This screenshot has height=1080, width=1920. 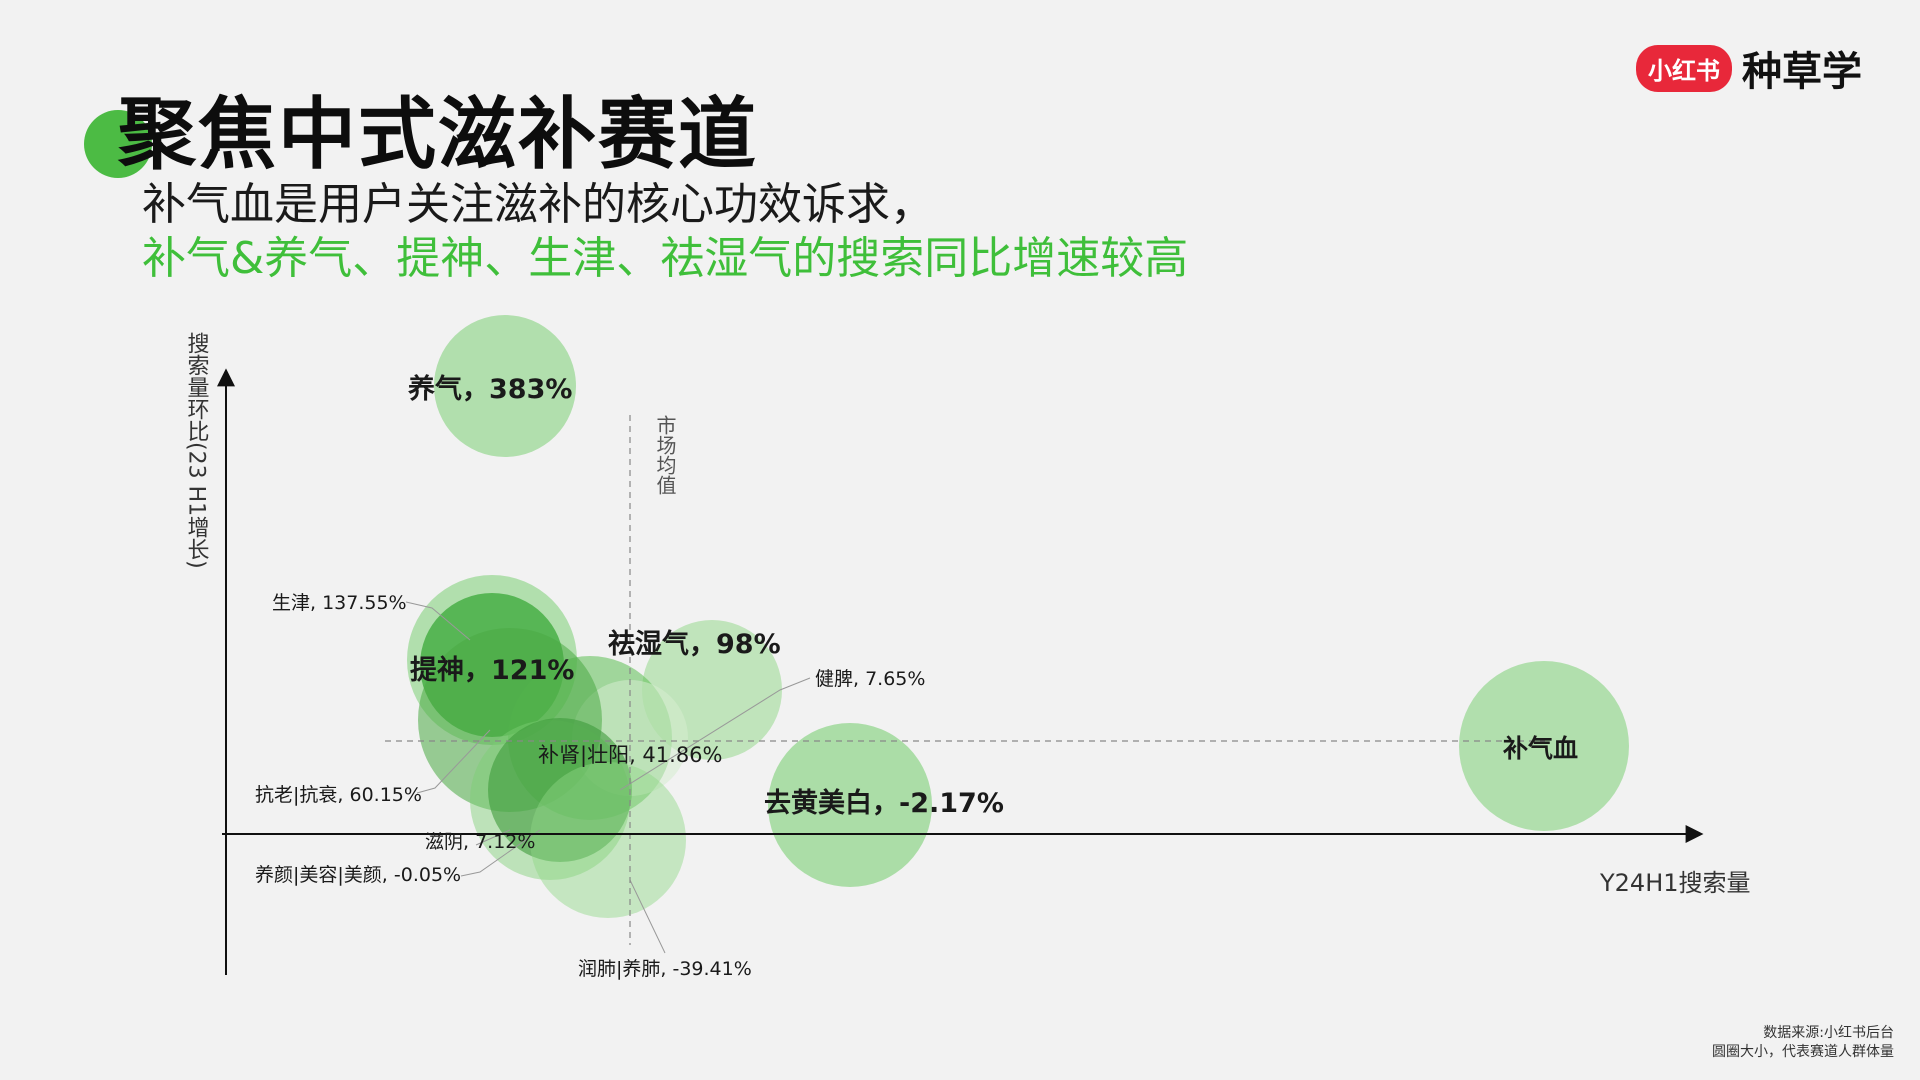 I want to click on bubble-label-3: 祛湿气，98%, so click(x=694, y=644).